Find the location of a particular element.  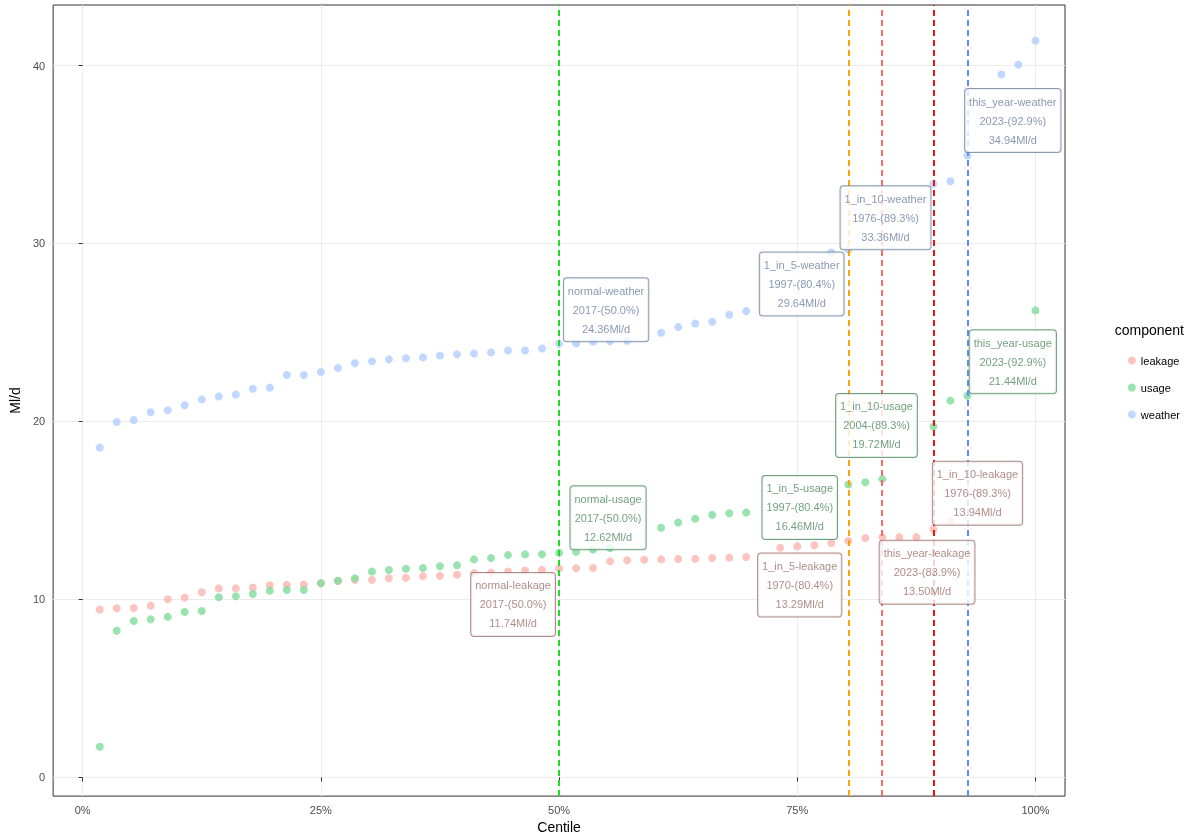

x-tick-label: 50% is located at coordinates (559, 809).